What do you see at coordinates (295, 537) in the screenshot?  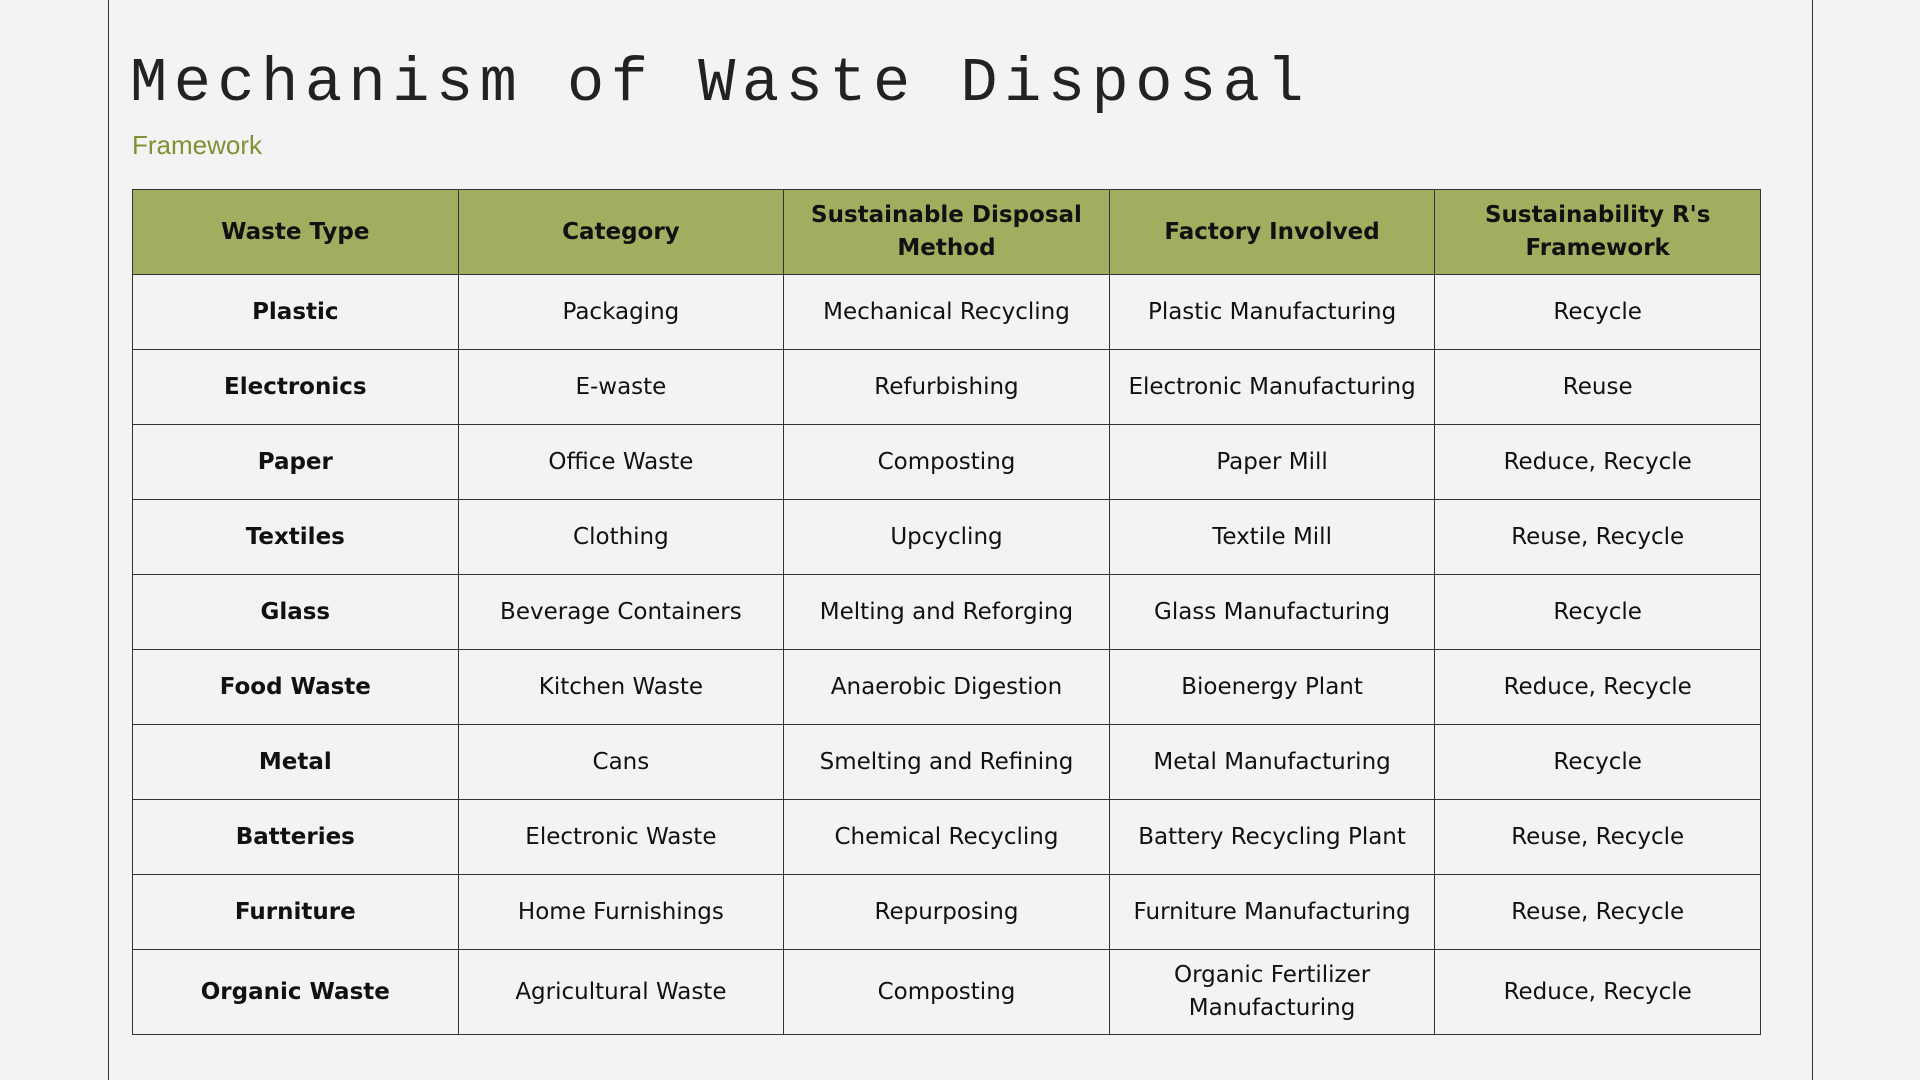 I see `cell-waste-type: Textiles` at bounding box center [295, 537].